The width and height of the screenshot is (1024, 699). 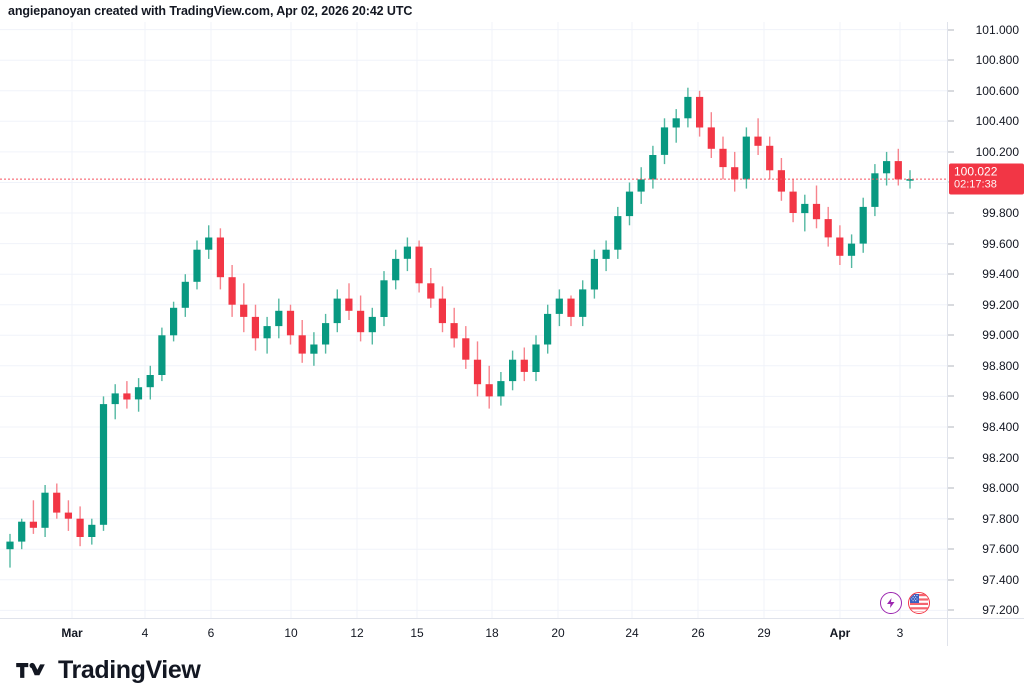 What do you see at coordinates (1000, 365) in the screenshot?
I see `price-tick-label: 98.800` at bounding box center [1000, 365].